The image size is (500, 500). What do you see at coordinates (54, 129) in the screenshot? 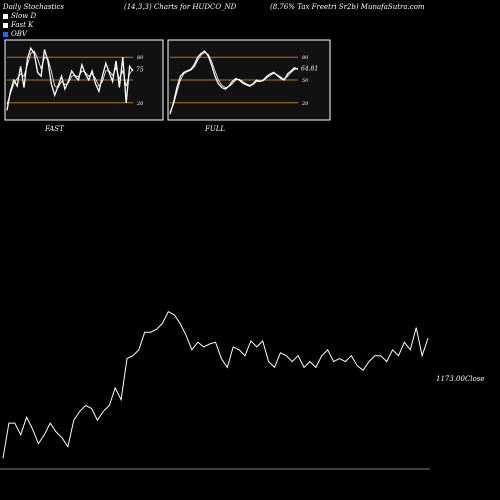
I see `fast-axis-label: FAST` at bounding box center [54, 129].